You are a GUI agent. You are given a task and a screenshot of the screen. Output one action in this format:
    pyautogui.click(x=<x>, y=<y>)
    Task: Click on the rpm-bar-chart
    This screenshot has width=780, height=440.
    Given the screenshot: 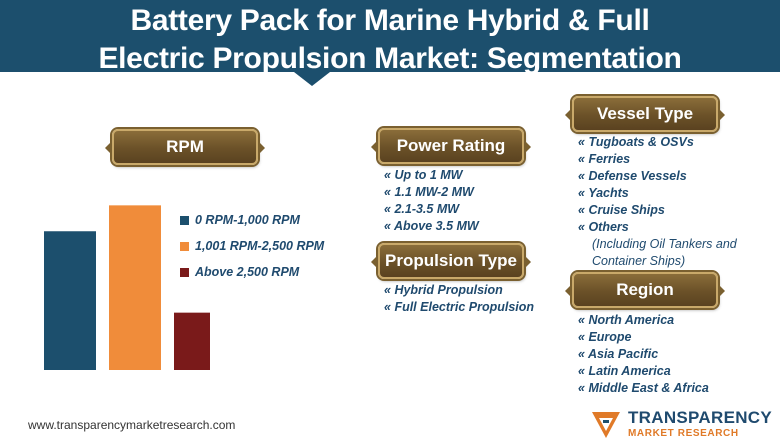 What is the action you would take?
    pyautogui.click(x=127, y=287)
    